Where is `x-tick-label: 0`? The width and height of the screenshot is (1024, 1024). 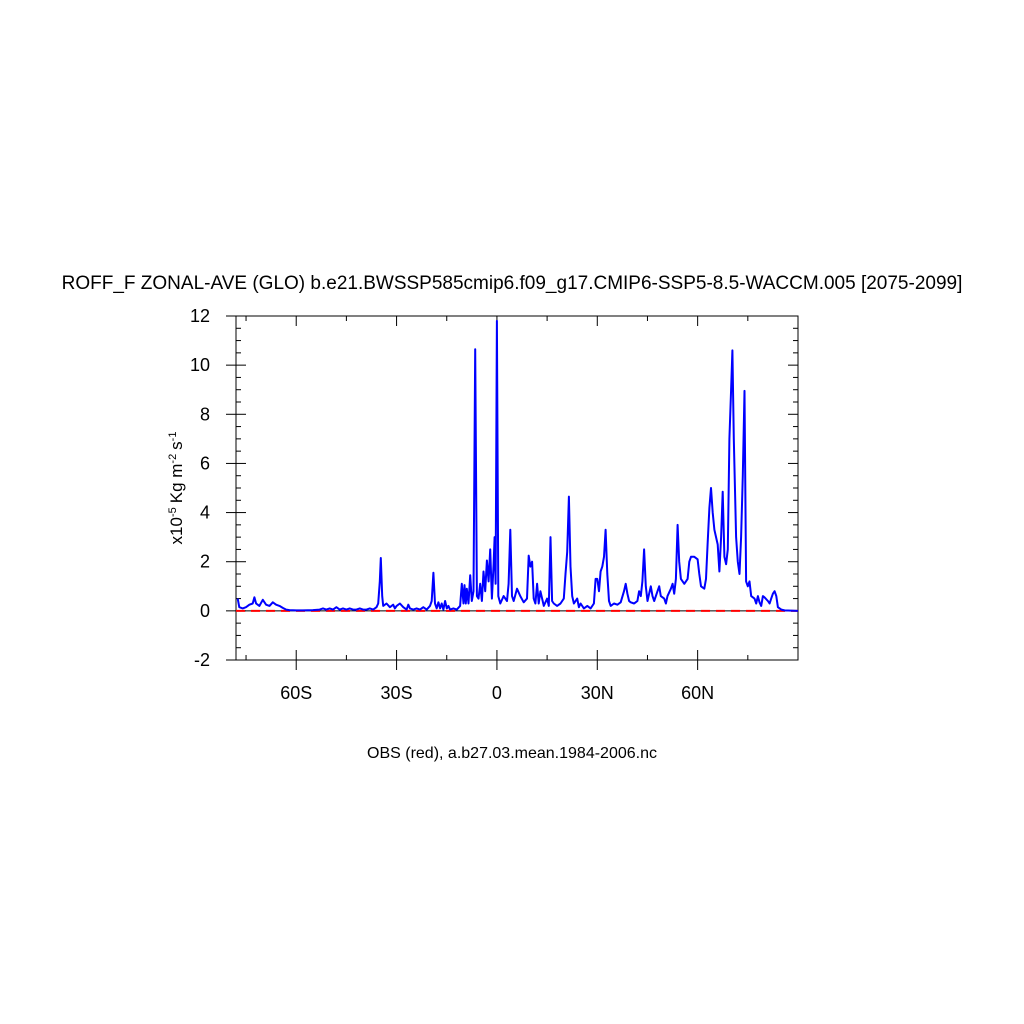 x-tick-label: 0 is located at coordinates (497, 693).